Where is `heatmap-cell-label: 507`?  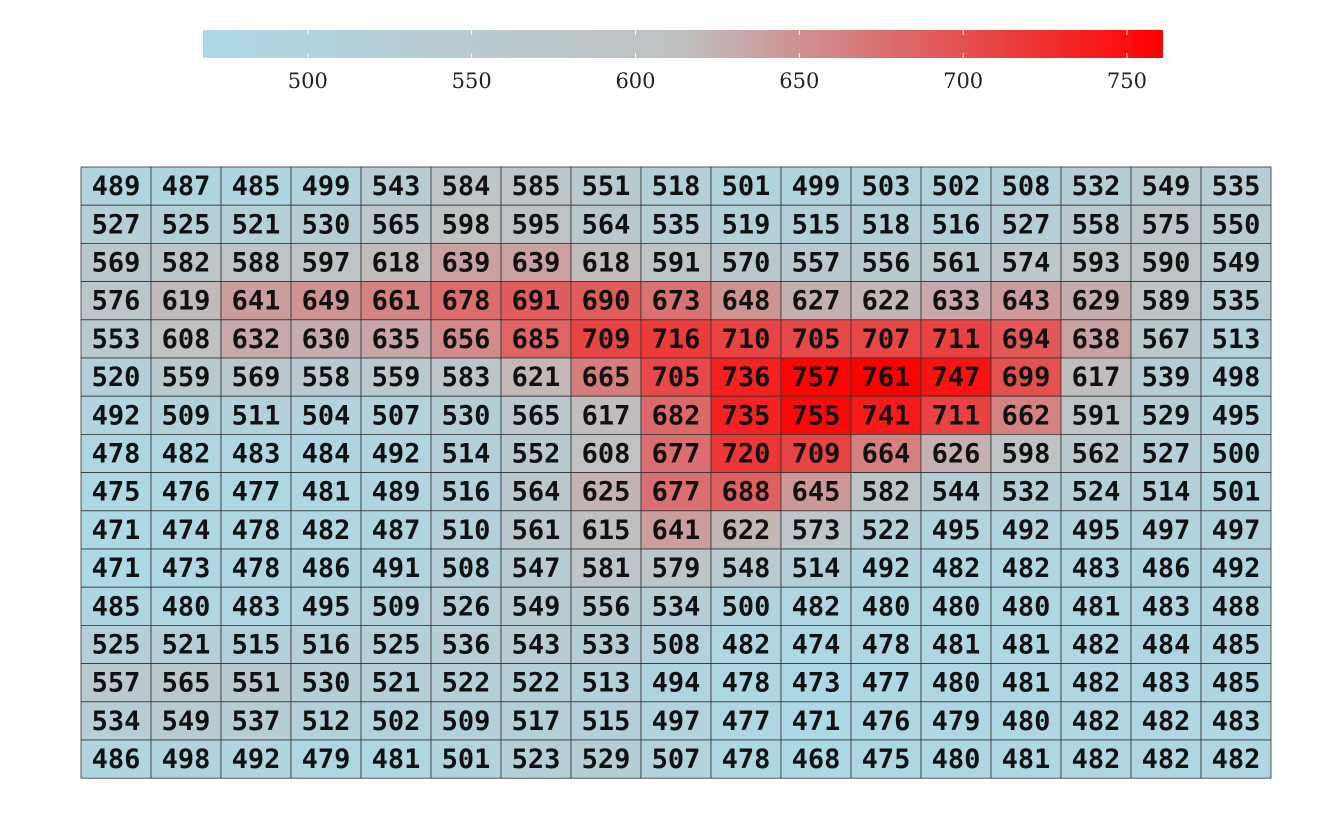 heatmap-cell-label: 507 is located at coordinates (396, 415).